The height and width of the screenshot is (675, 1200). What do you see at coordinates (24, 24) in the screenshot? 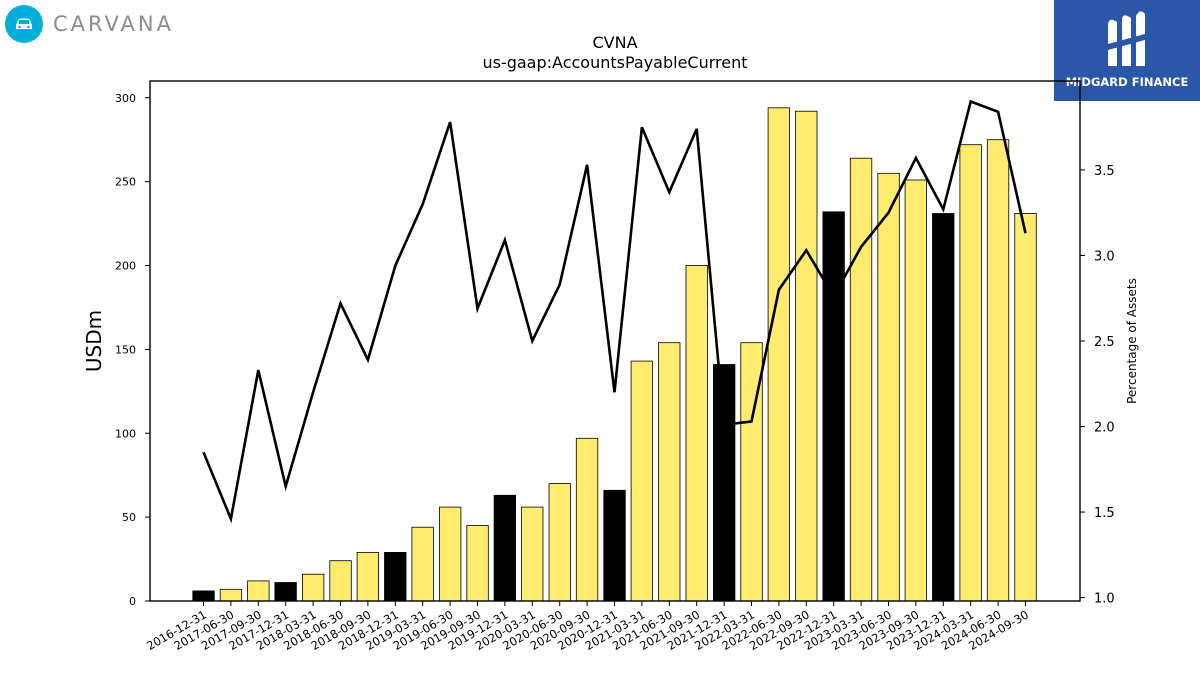
I see `car-icon` at bounding box center [24, 24].